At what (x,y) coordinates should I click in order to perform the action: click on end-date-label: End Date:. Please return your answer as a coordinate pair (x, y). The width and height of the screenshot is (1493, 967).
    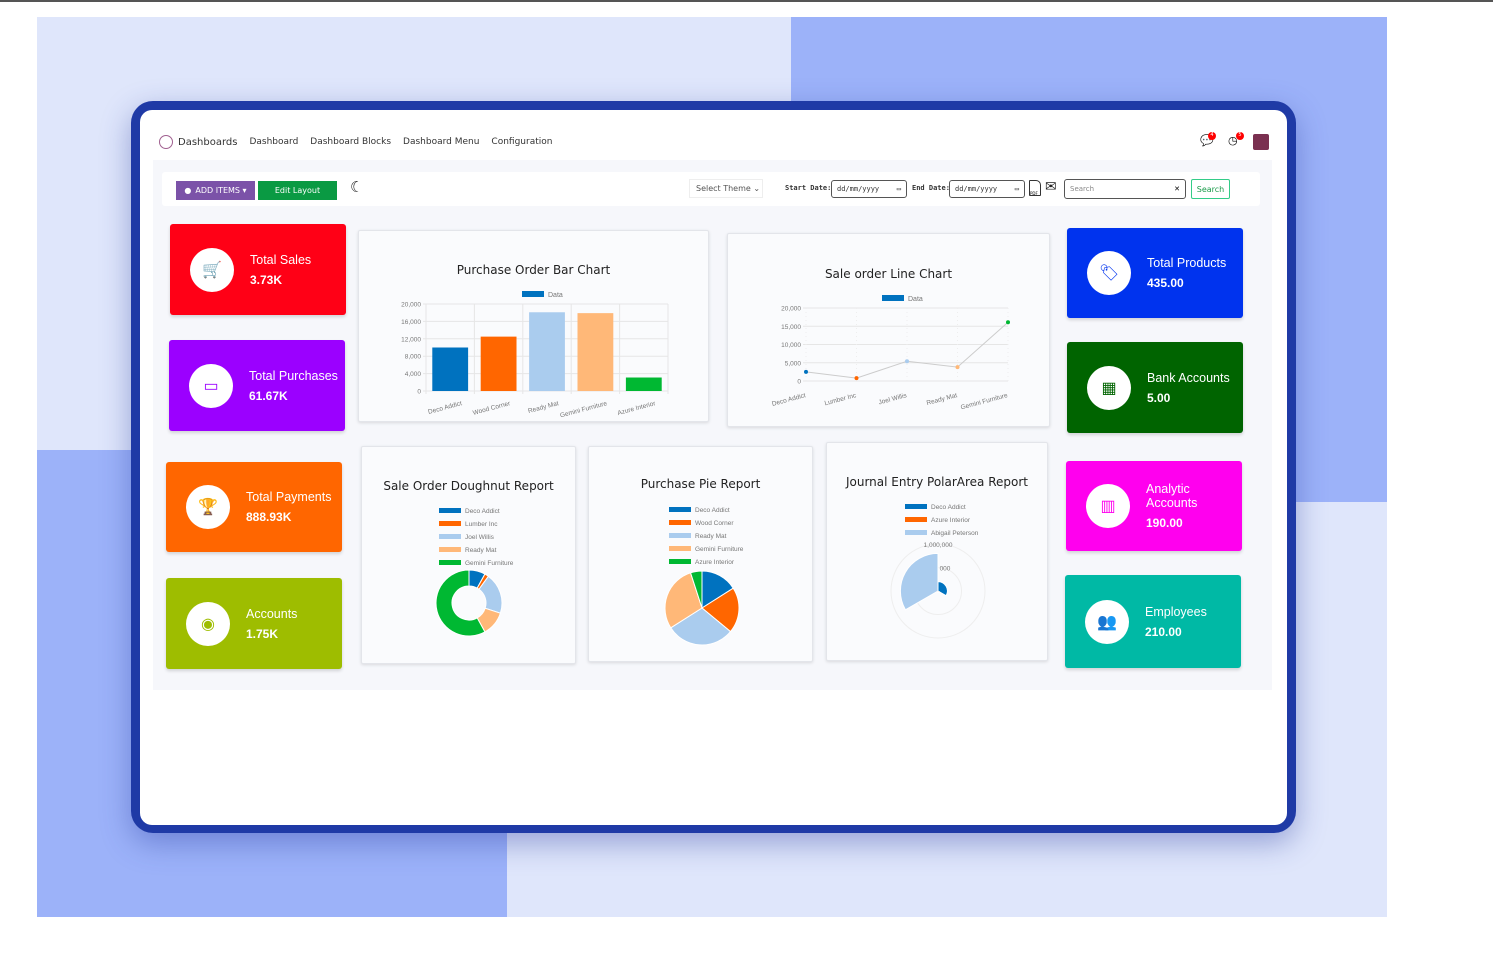
    Looking at the image, I should click on (931, 188).